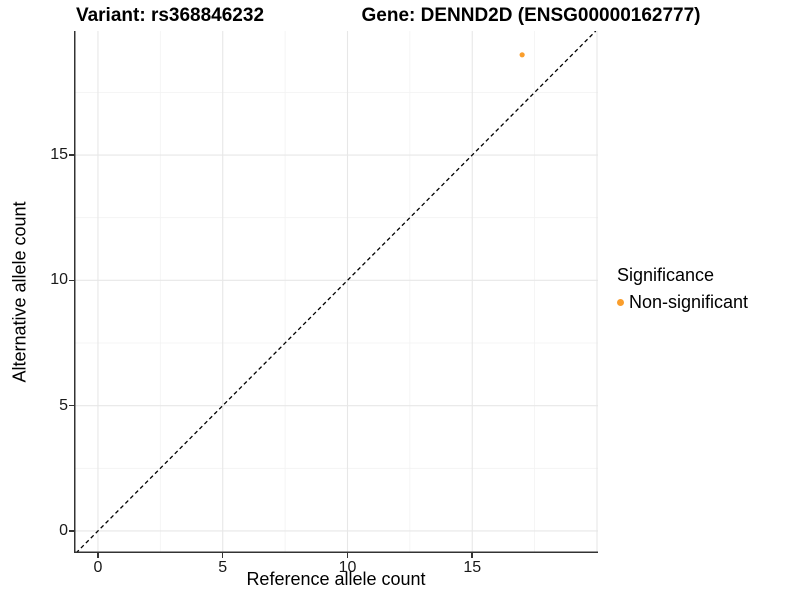  Describe the element at coordinates (689, 302) in the screenshot. I see `legend-entry-label: Non-significant` at that location.